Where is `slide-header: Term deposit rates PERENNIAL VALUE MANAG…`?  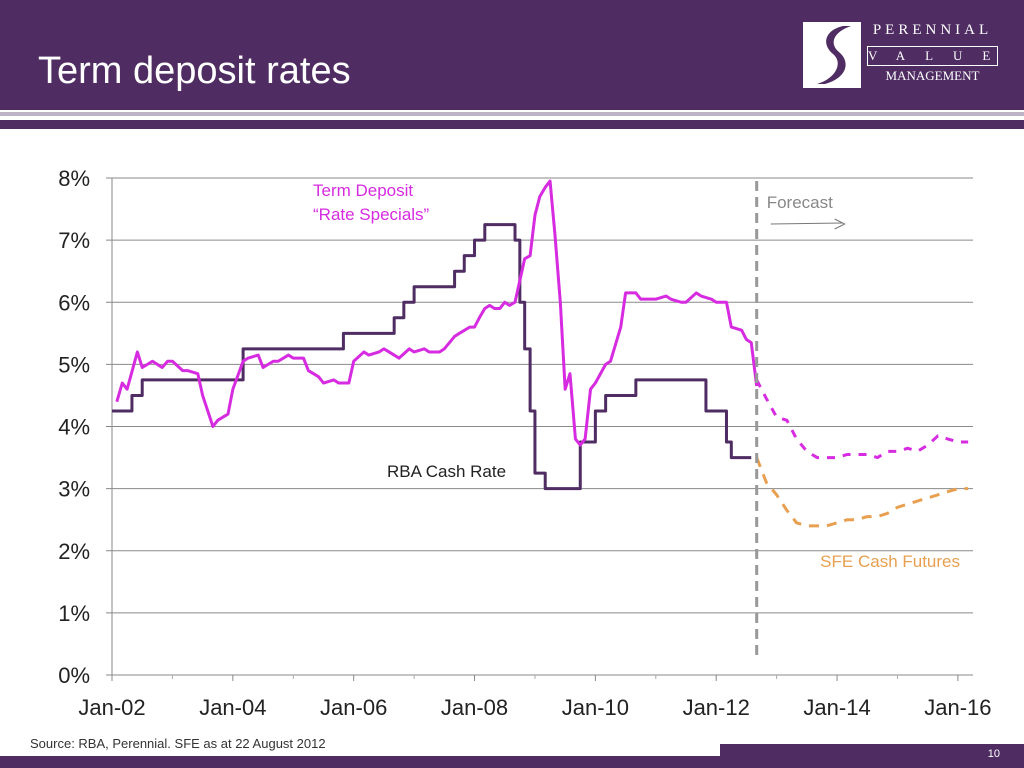
slide-header: Term deposit rates PERENNIAL VALUE MANAG… is located at coordinates (512, 55).